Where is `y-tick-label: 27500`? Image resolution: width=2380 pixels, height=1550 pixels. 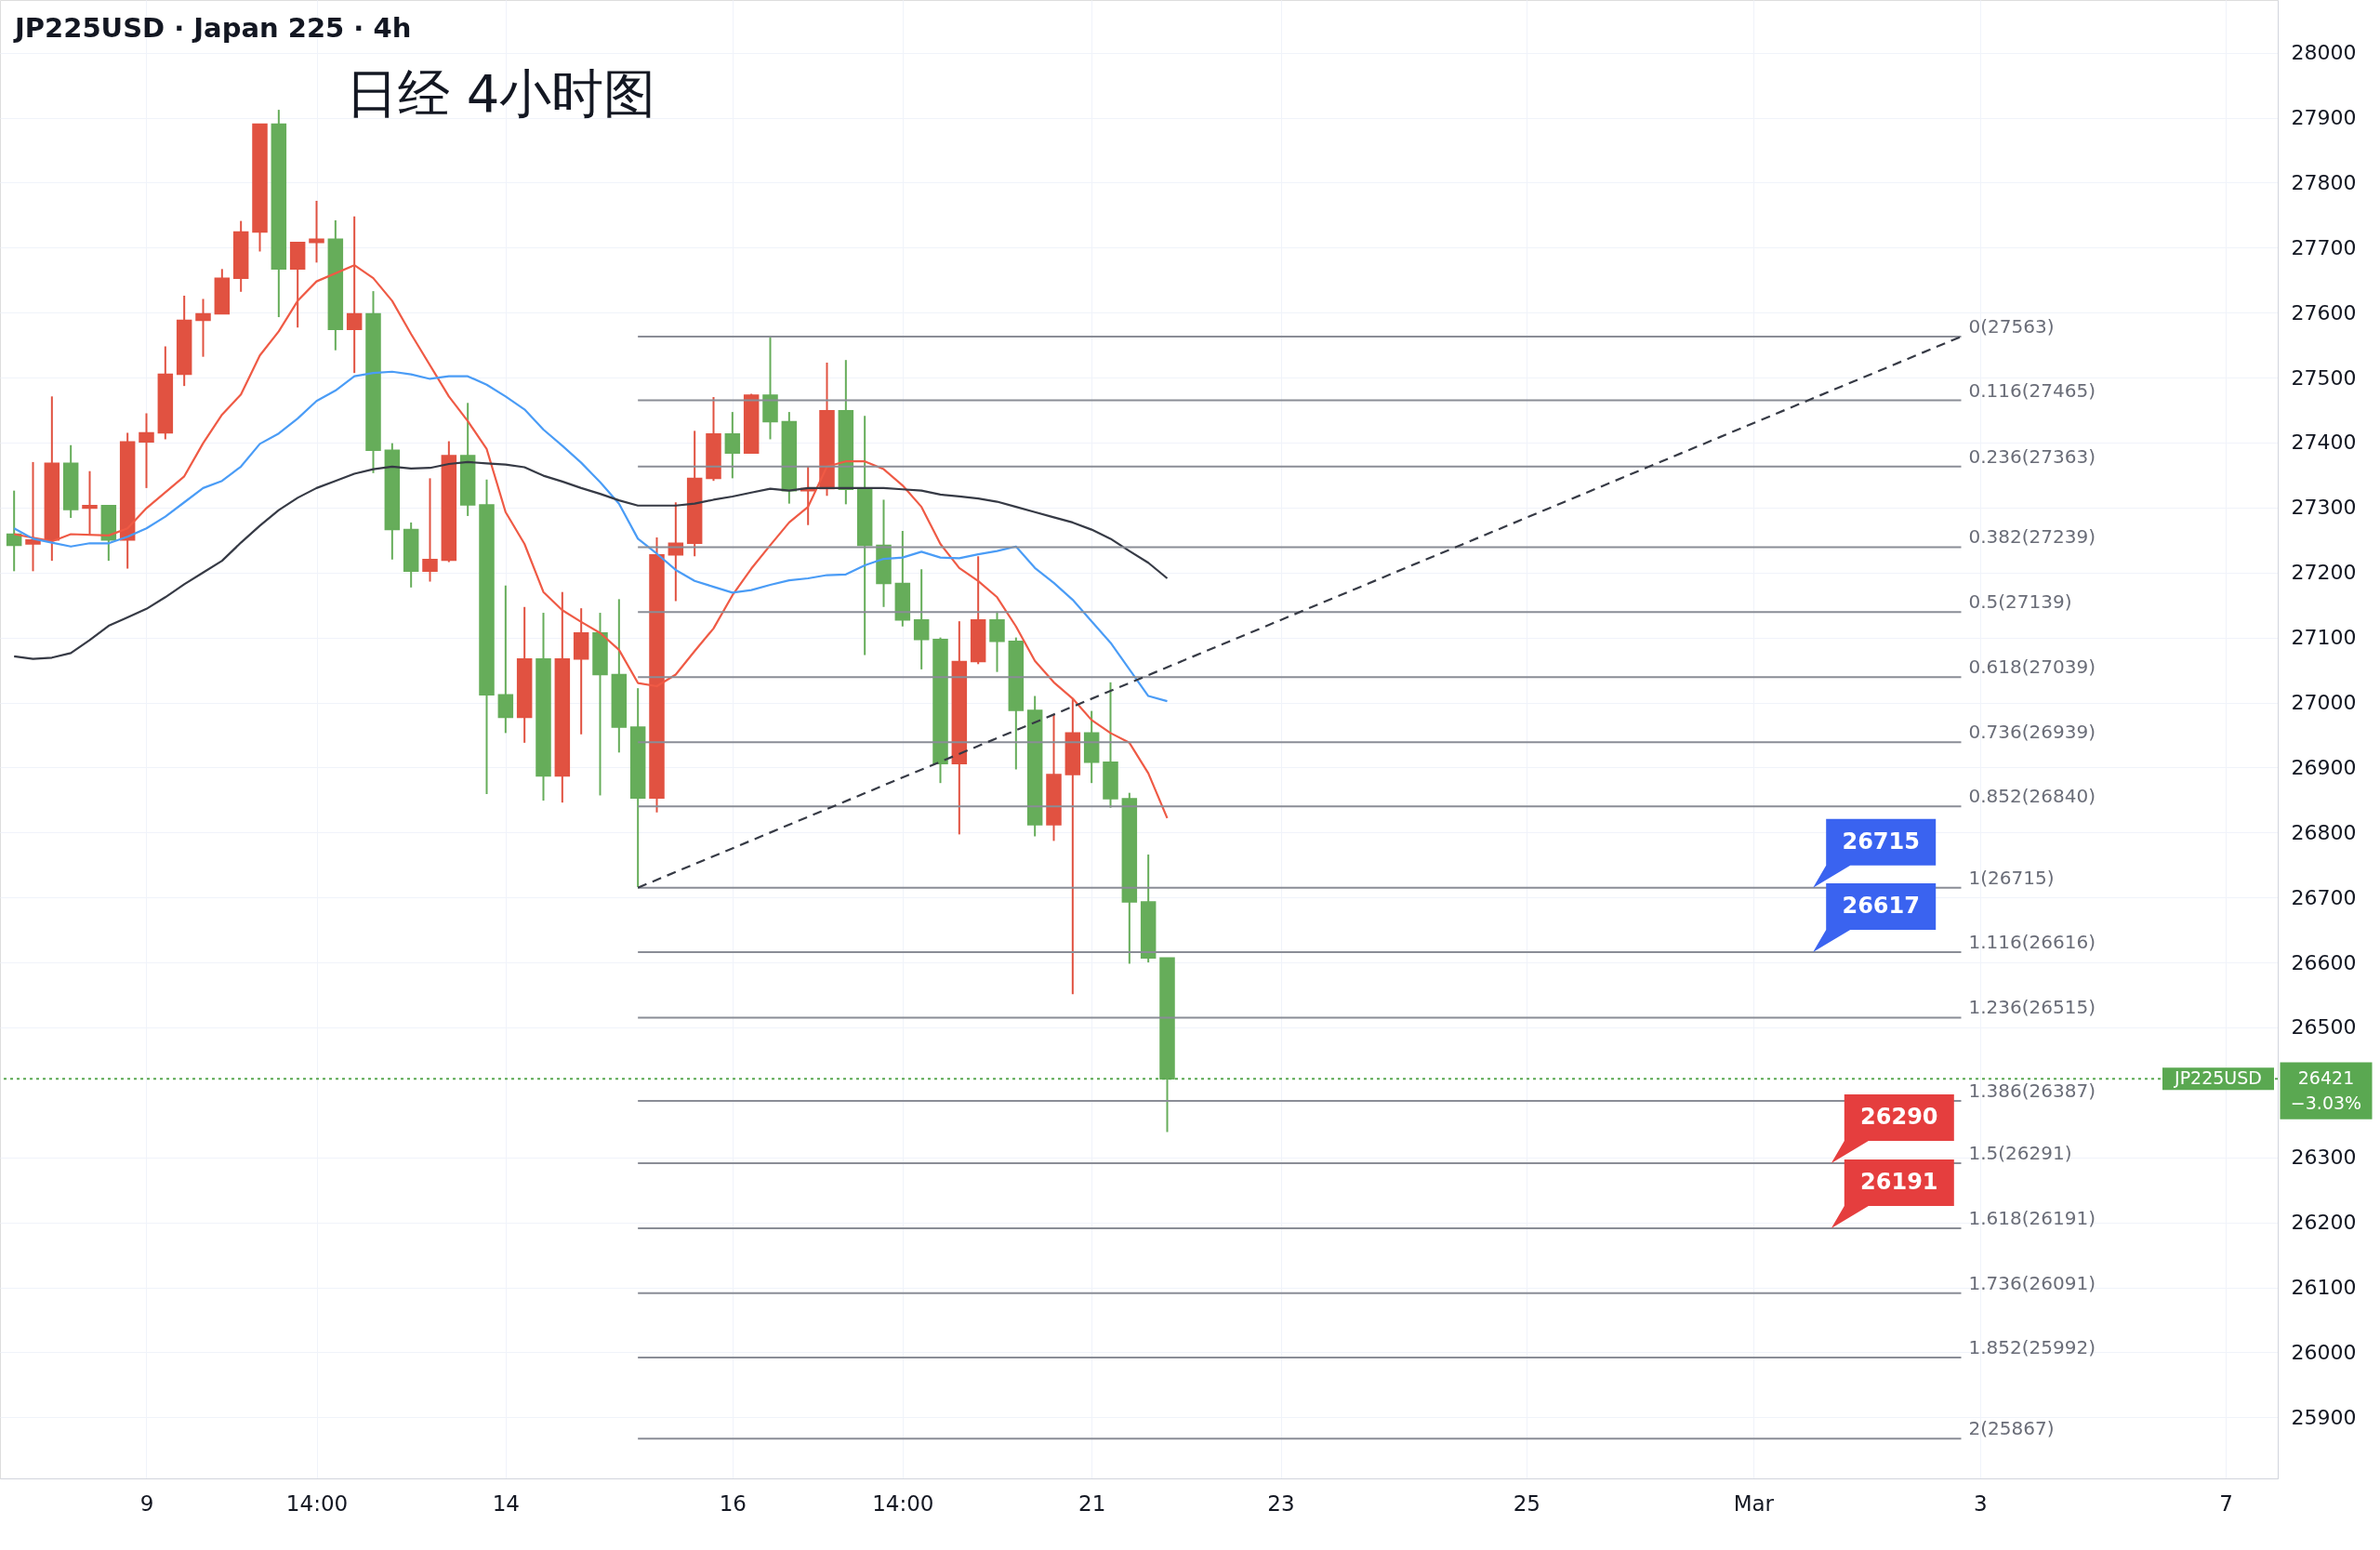 y-tick-label: 27500 is located at coordinates (2324, 377).